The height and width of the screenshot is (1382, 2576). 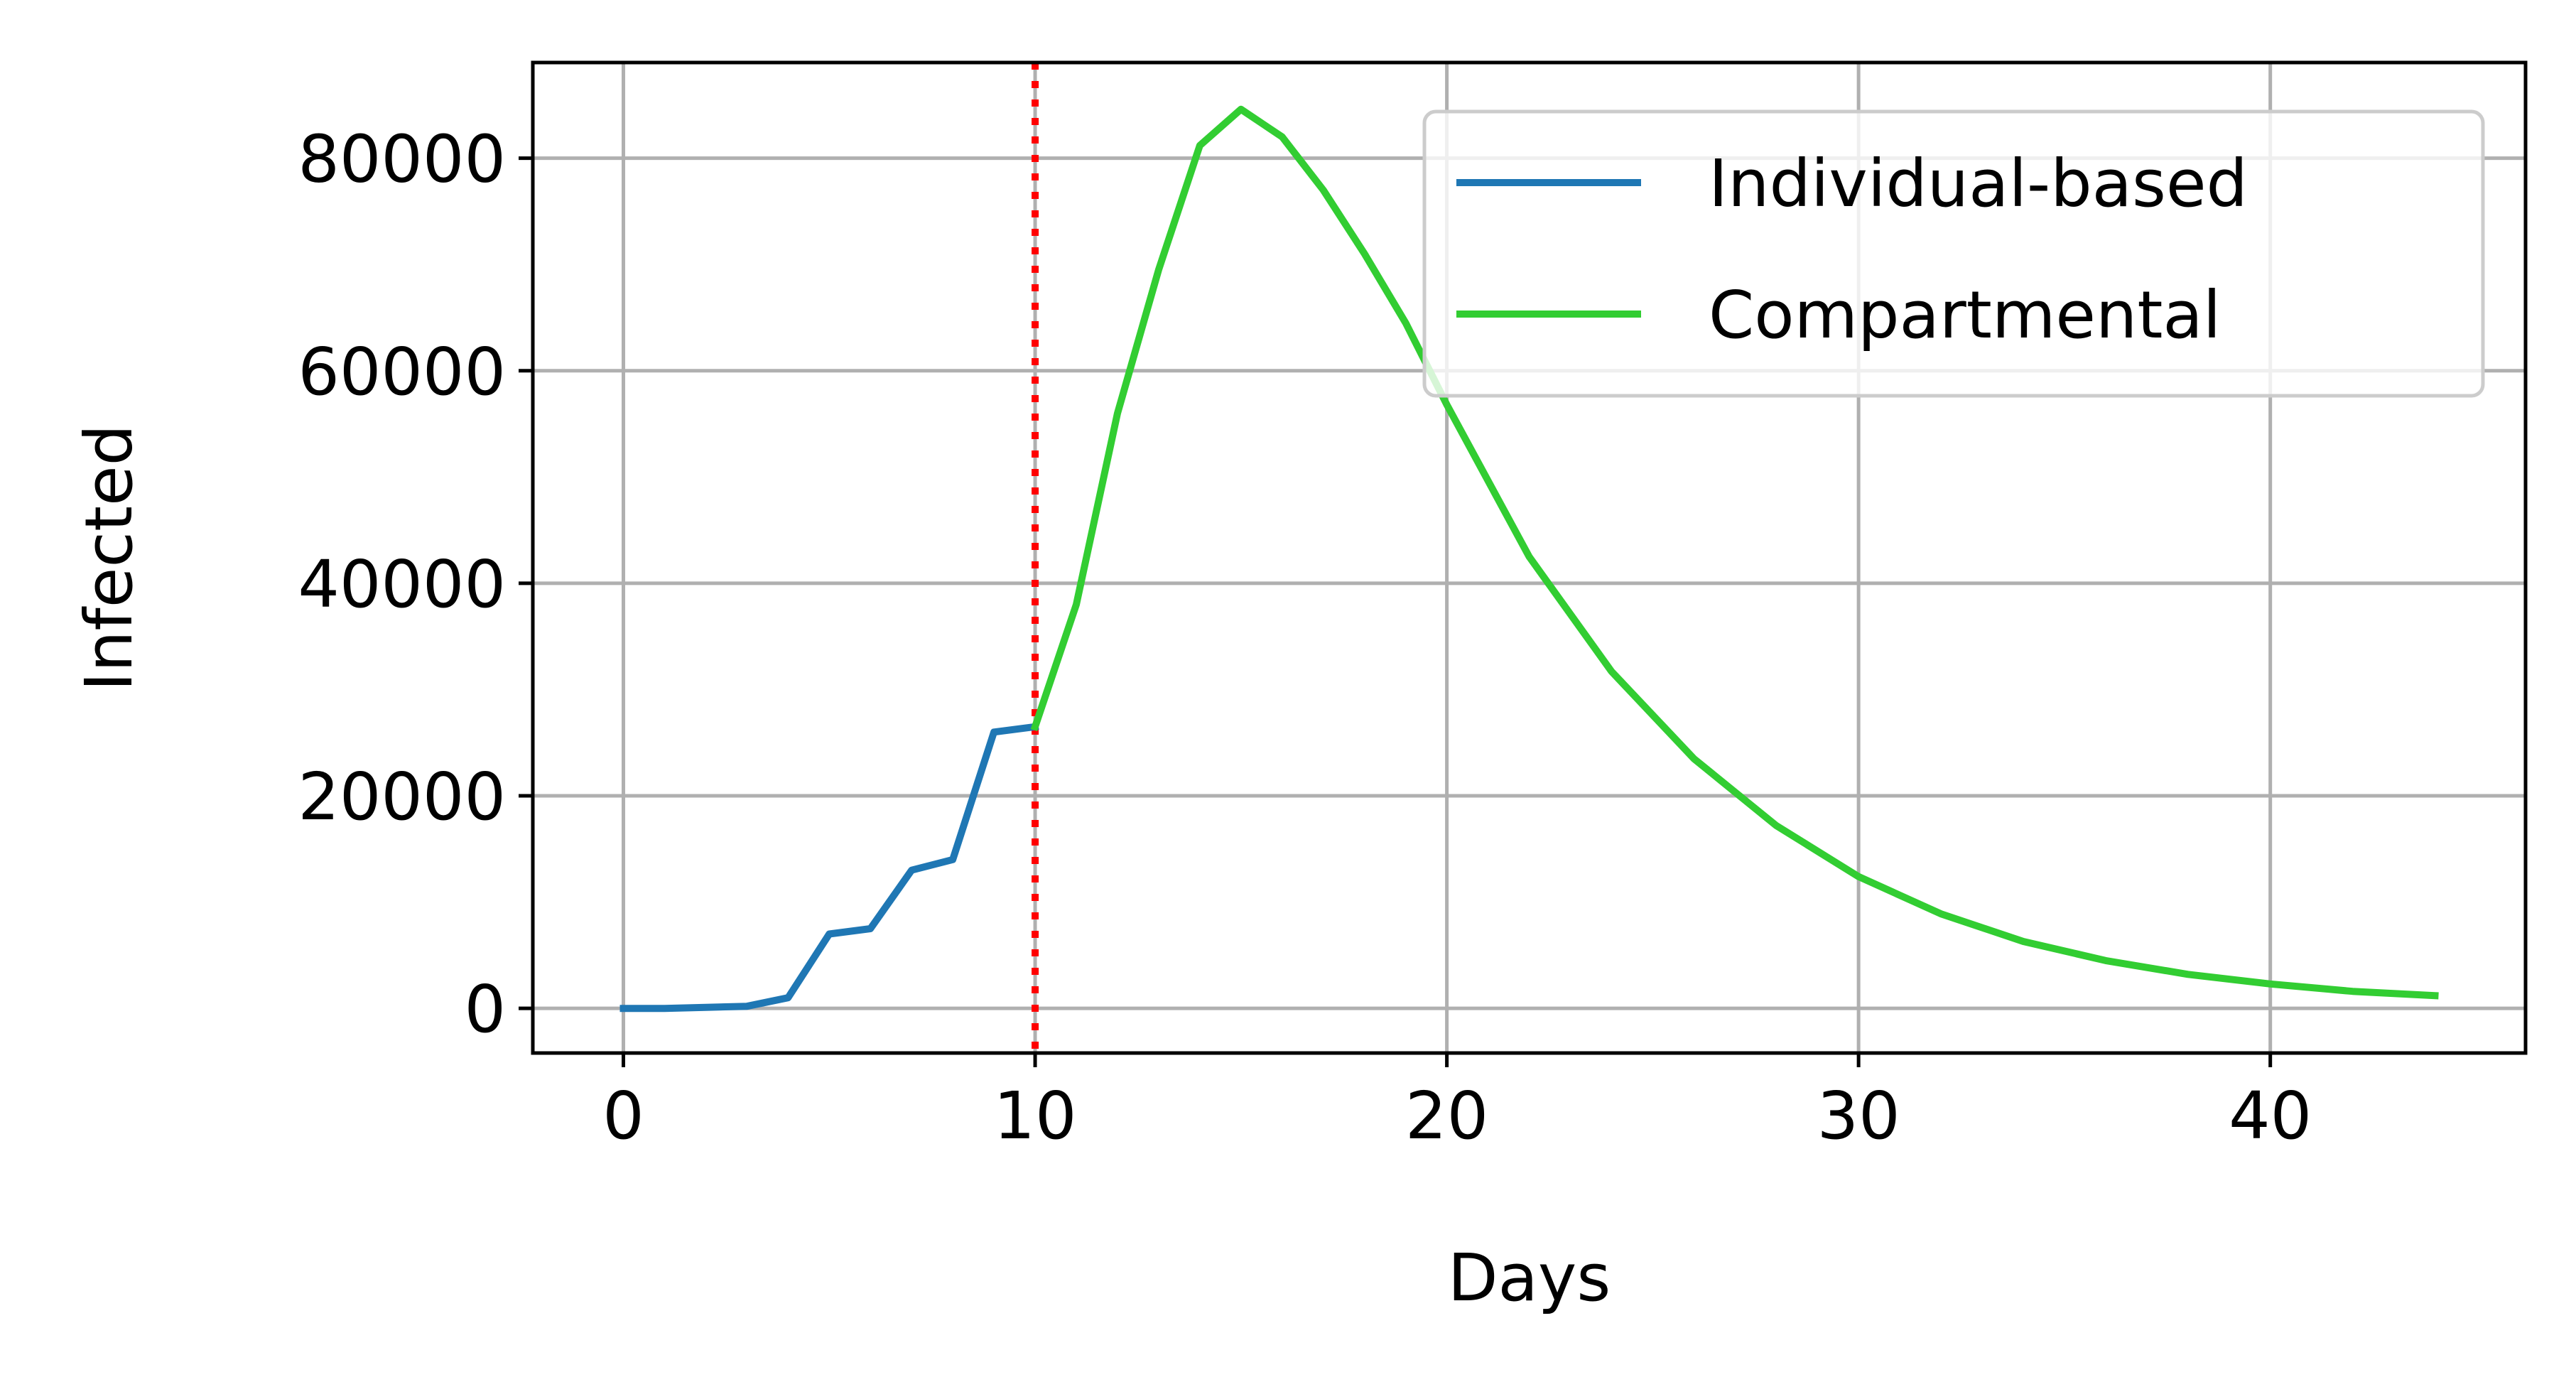 What do you see at coordinates (623, 1116) in the screenshot?
I see `x-tick-label: 0` at bounding box center [623, 1116].